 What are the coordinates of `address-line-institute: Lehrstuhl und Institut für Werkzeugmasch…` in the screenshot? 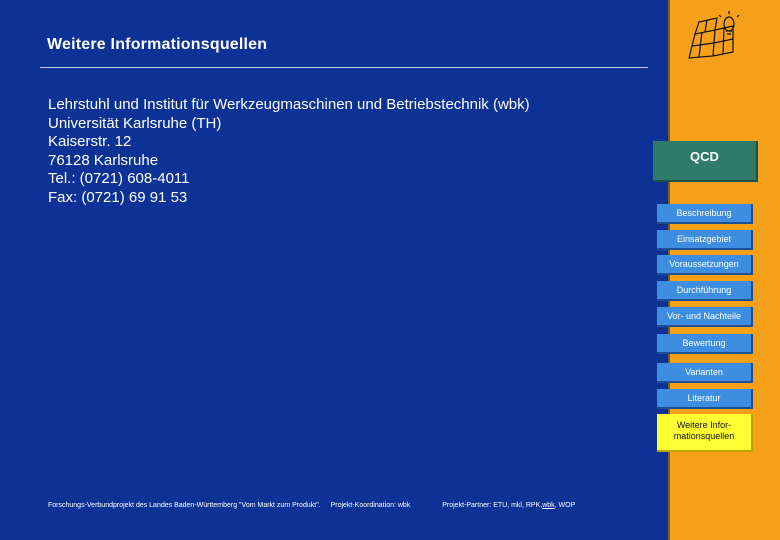 It's located at (289, 104).